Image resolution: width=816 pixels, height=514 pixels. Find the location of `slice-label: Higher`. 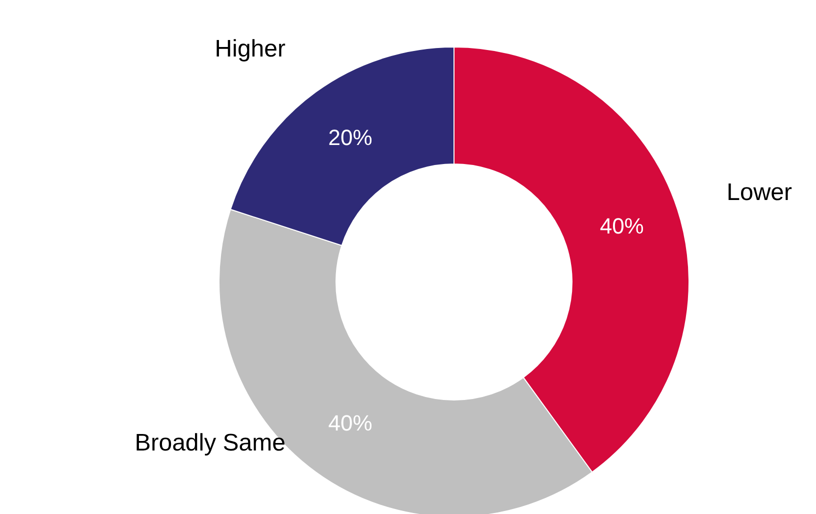

slice-label: Higher is located at coordinates (250, 48).